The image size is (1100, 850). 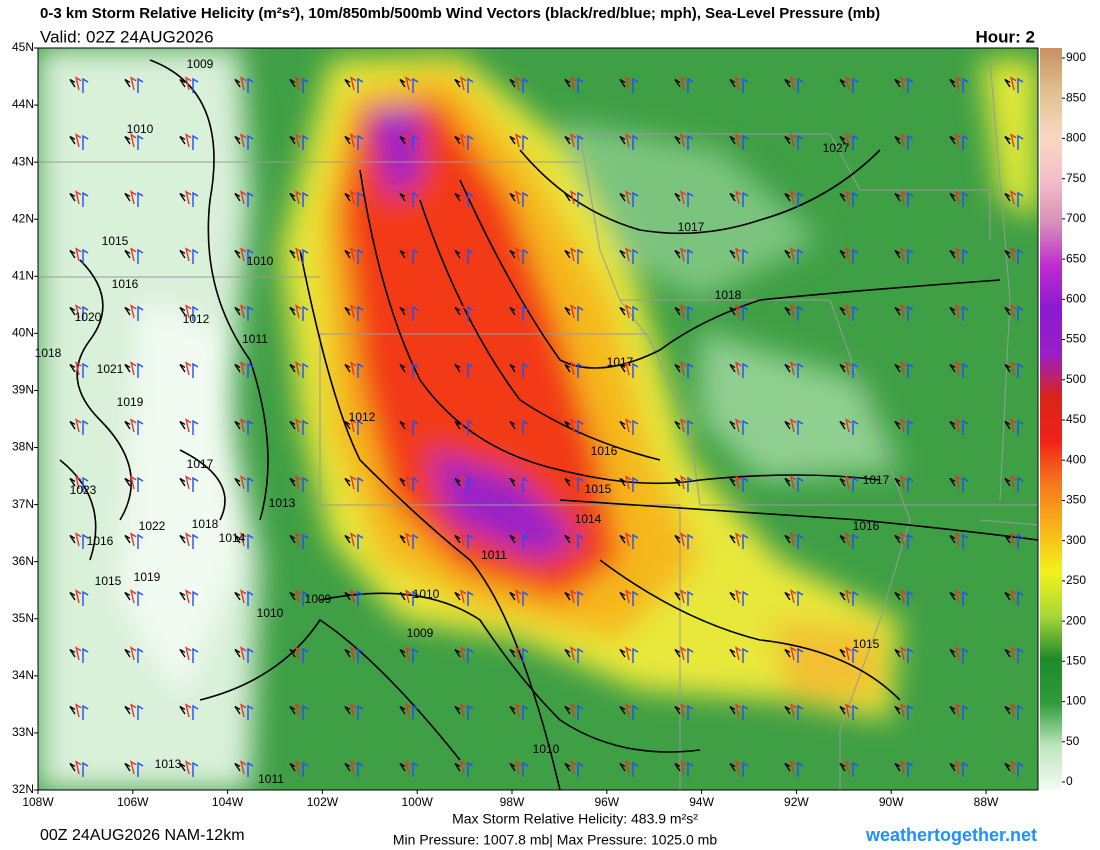 I want to click on colorbar-label: 400, so click(x=1076, y=459).